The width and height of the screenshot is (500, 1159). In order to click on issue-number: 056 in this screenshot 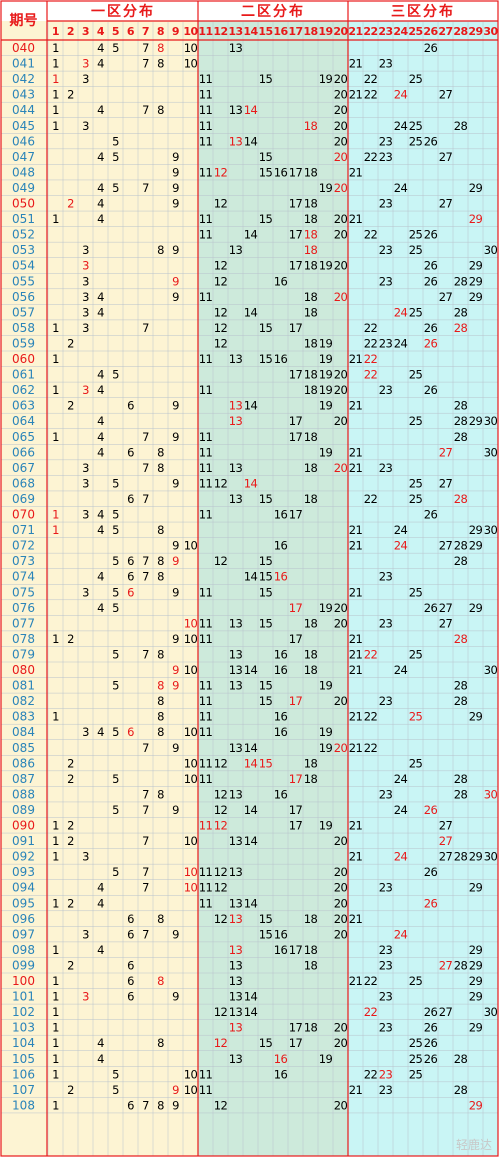, I will do `click(23, 297)`.